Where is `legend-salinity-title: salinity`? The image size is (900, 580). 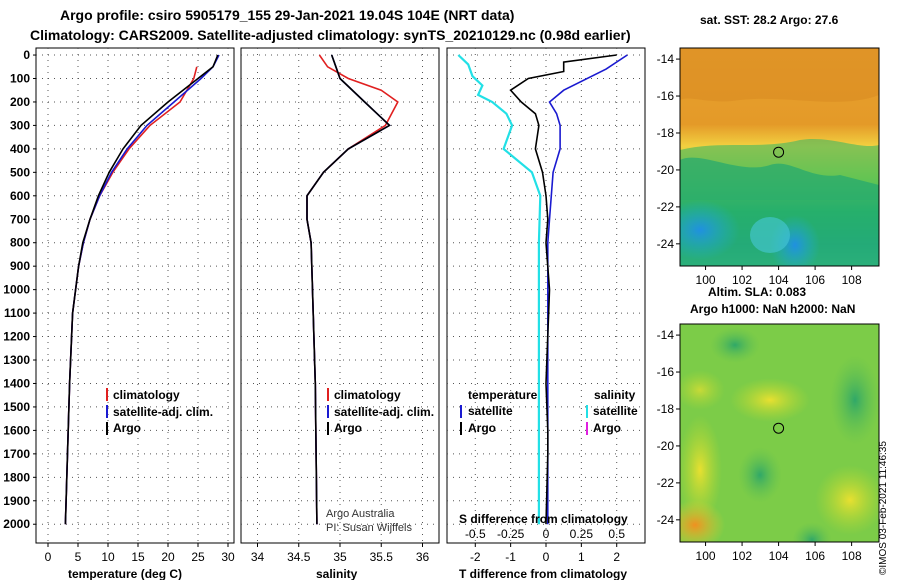 legend-salinity-title: salinity is located at coordinates (615, 395).